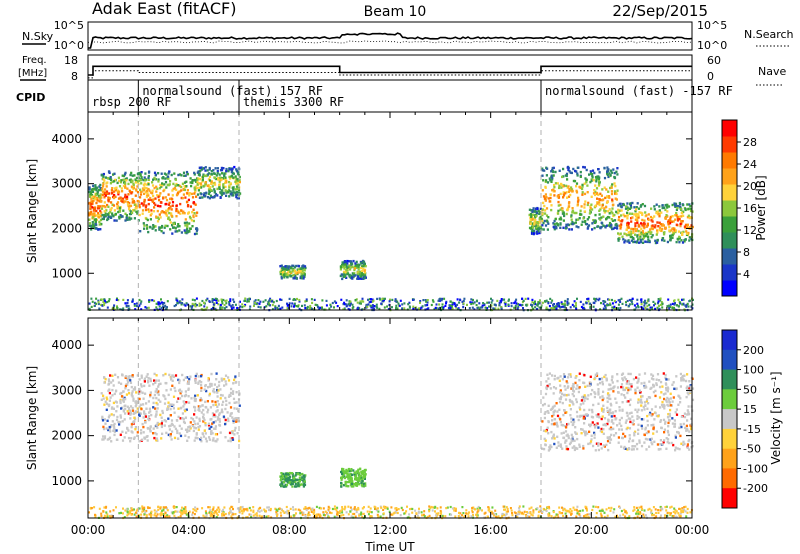 The height and width of the screenshot is (554, 800). I want to click on heatmap-cell-1926, so click(676, 242).